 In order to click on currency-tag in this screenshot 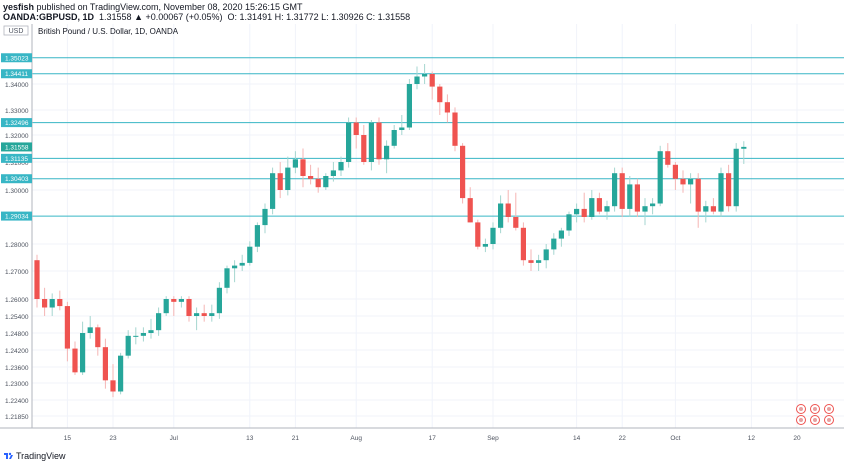, I will do `click(16, 30)`.